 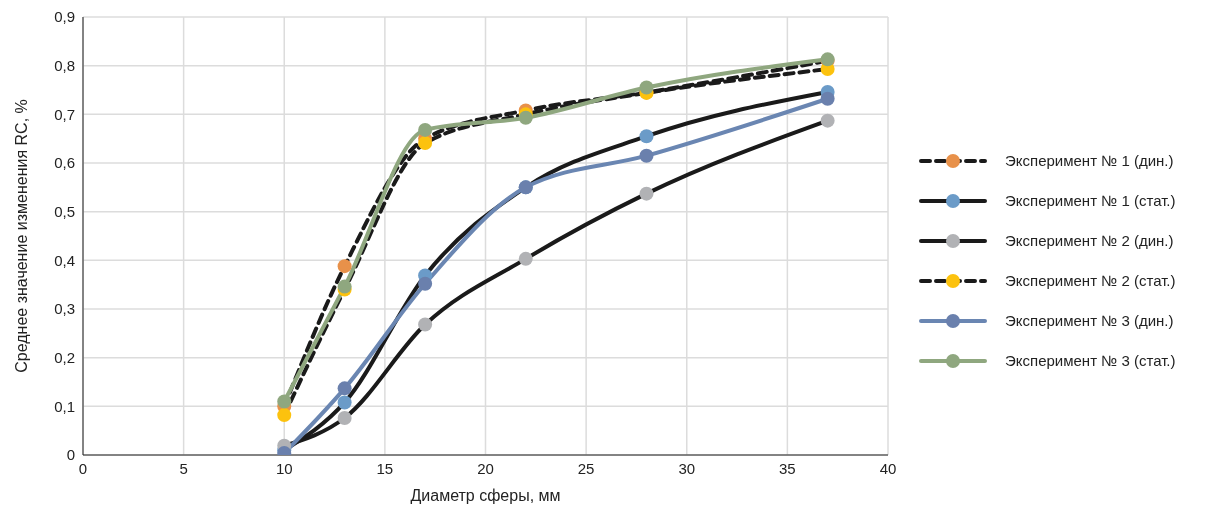 What do you see at coordinates (485, 468) in the screenshot?
I see `x-tick-label: 20` at bounding box center [485, 468].